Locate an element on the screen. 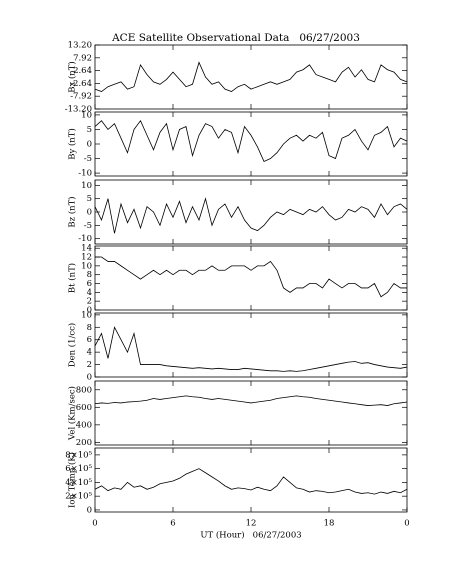 This screenshot has height=566, width=453. x-tick-label: 6 is located at coordinates (172, 524).